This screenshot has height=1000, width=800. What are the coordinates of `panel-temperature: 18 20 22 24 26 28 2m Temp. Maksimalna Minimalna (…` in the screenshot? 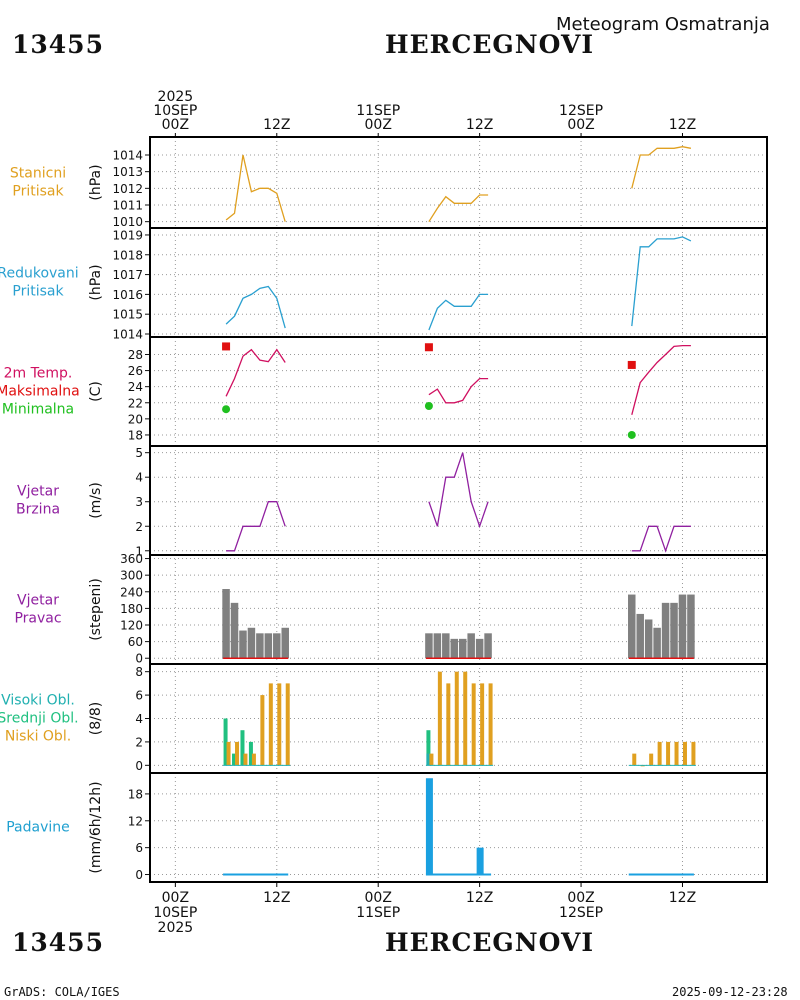 It's located at (384, 391).